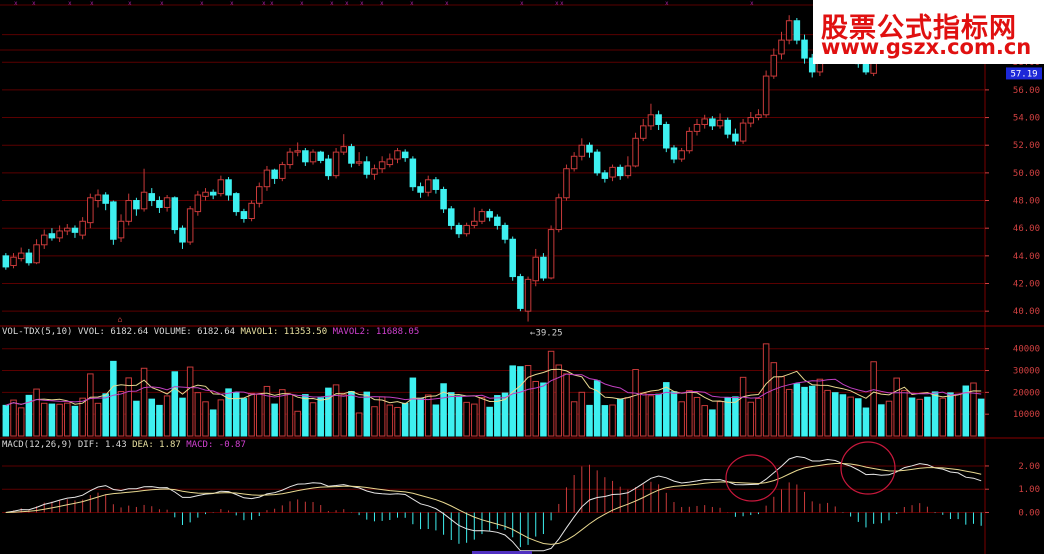 This screenshot has height=554, width=1044. Describe the element at coordinates (1026, 285) in the screenshot. I see `price-tick-label: 42.00` at that location.